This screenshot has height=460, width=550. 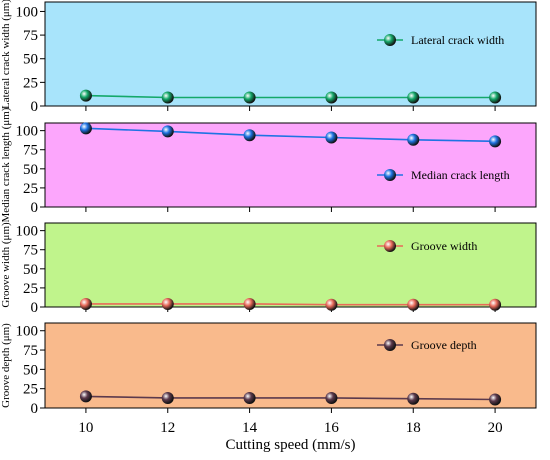 I want to click on legend: Lateral crack width, so click(x=440, y=40).